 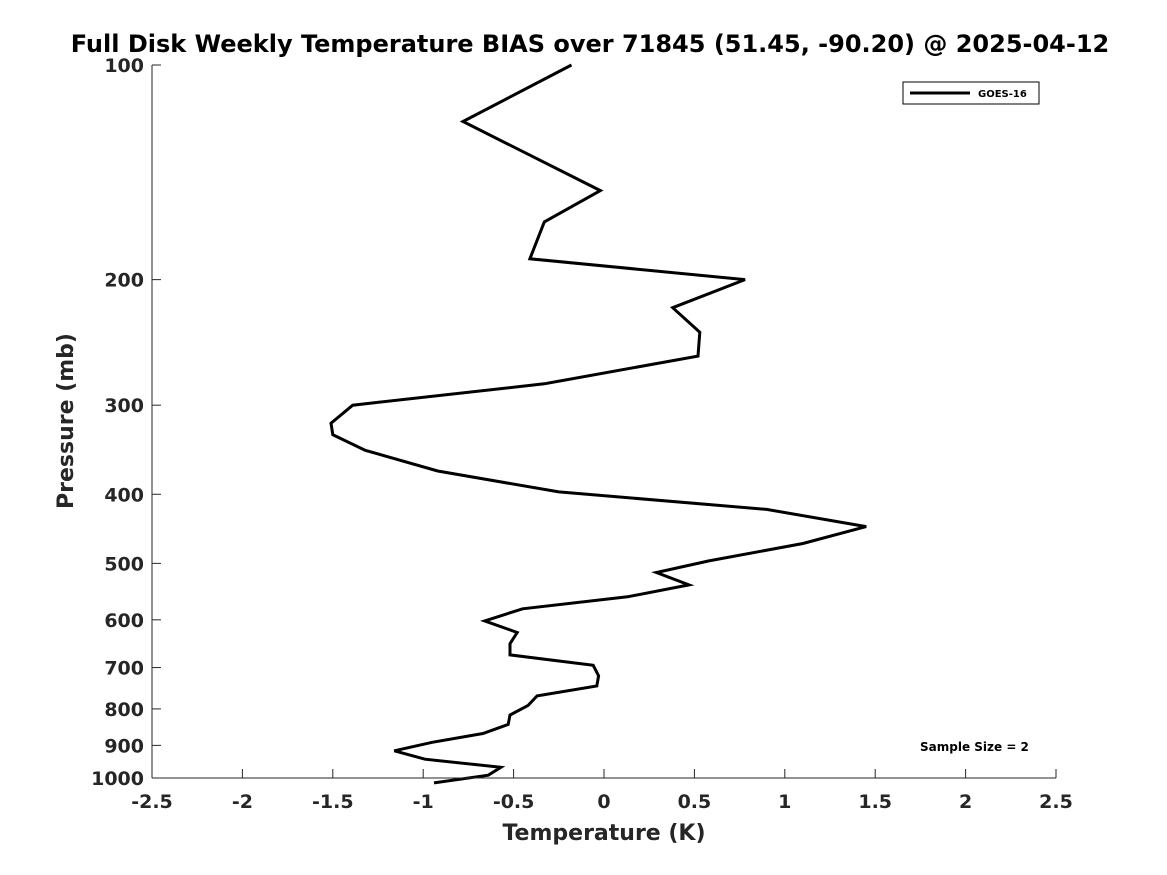 I want to click on y-tick-label: 800, so click(x=124, y=710).